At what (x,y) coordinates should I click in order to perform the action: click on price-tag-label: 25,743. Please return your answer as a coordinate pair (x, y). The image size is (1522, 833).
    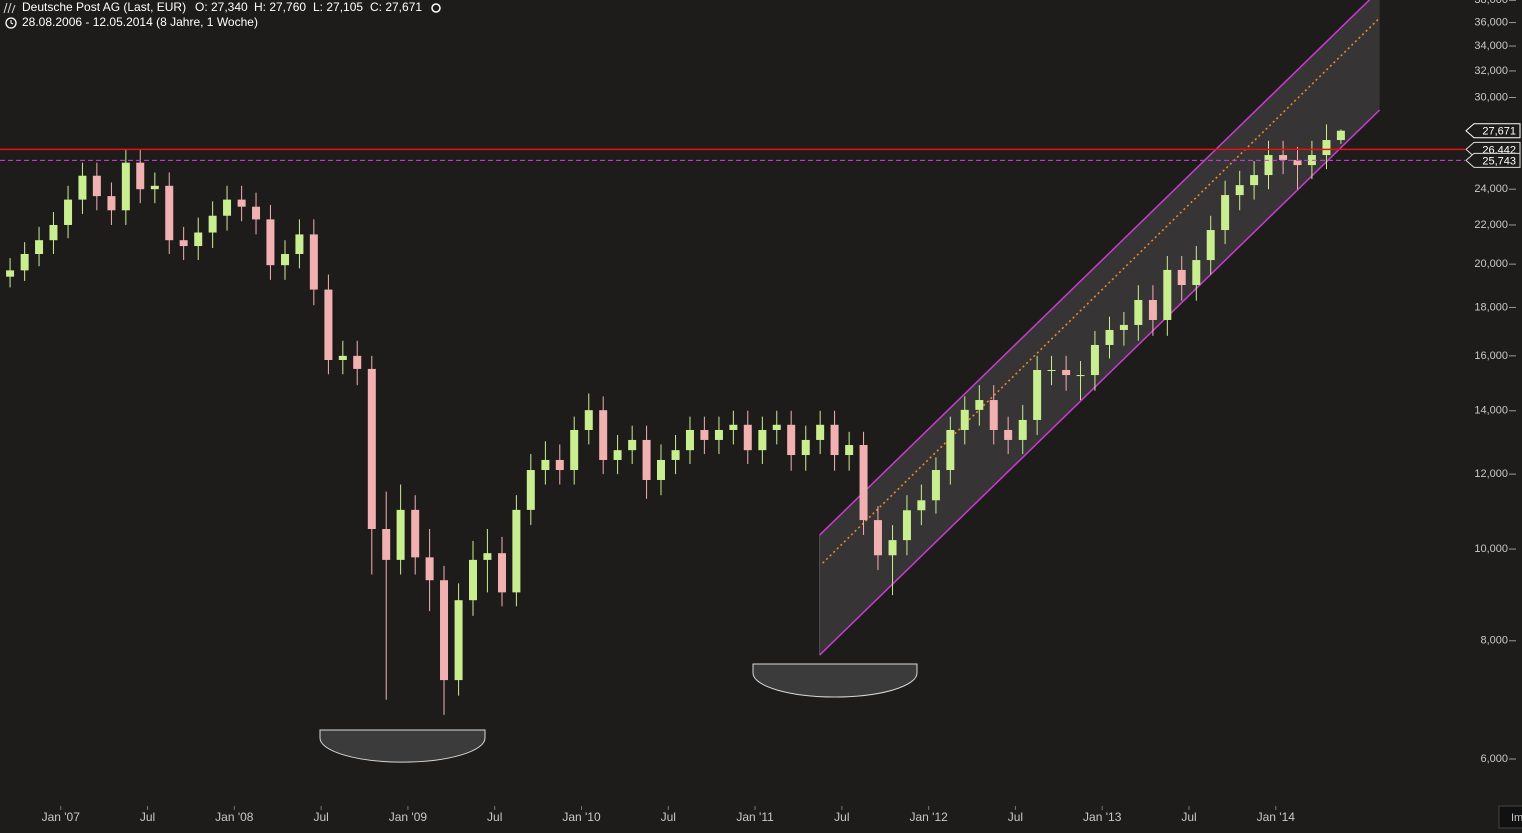
    Looking at the image, I should click on (1499, 161).